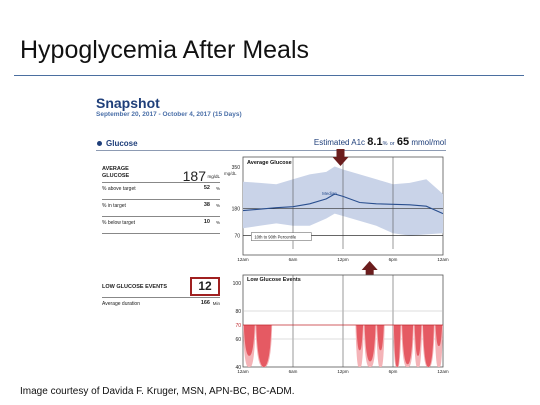 The image size is (540, 405). What do you see at coordinates (293, 259) in the screenshot?
I see `avg-xtick-1: 6am` at bounding box center [293, 259].